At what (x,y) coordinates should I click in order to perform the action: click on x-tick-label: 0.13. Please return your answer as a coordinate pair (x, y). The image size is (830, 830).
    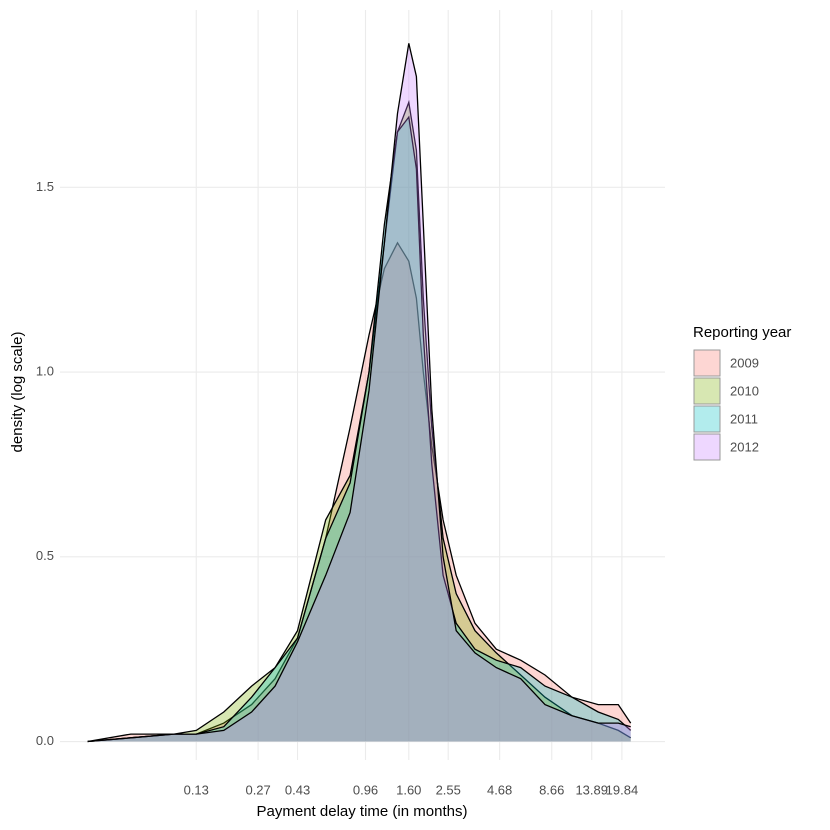
    Looking at the image, I should click on (196, 789).